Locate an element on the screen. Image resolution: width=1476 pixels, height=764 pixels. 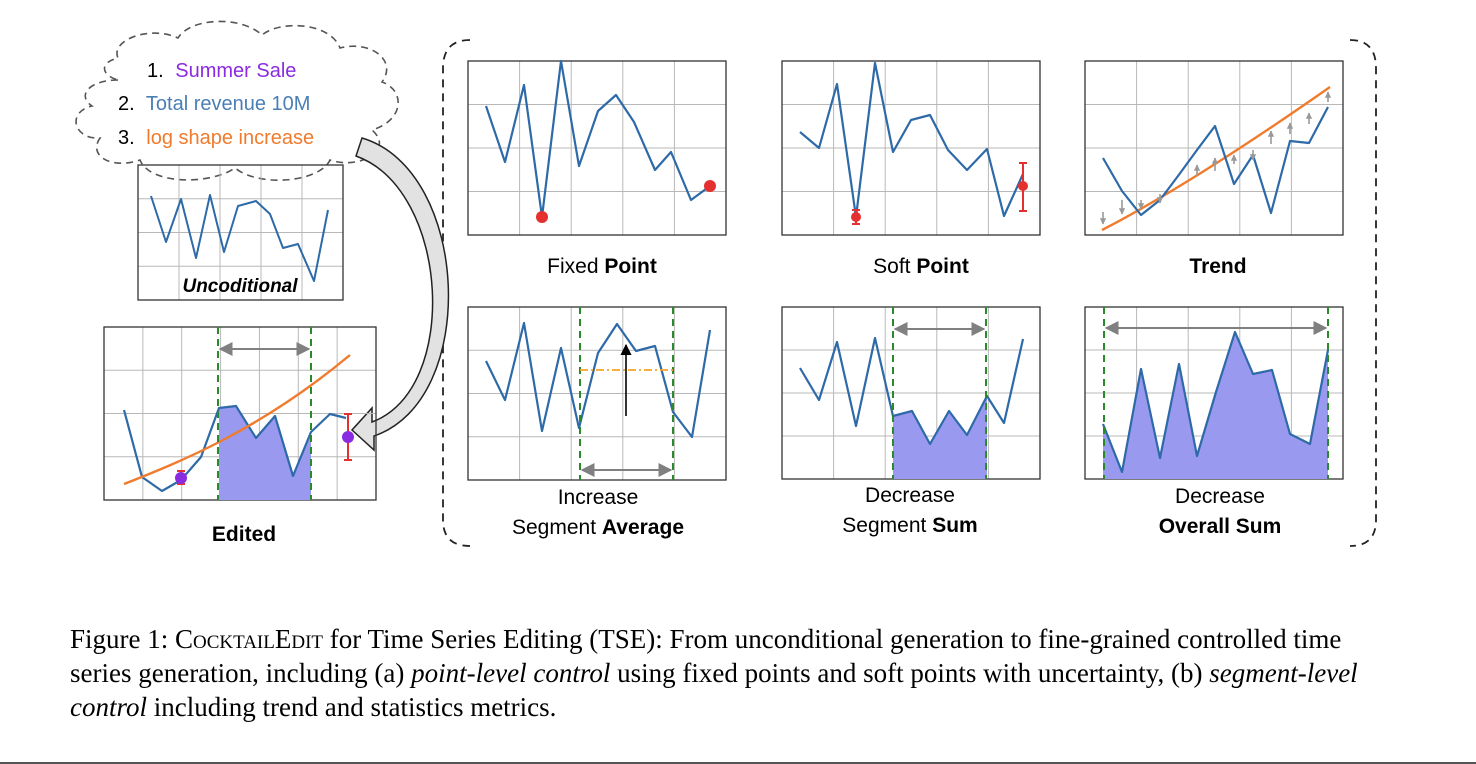
segment-average-line2: Segment Average is located at coordinates (598, 527).